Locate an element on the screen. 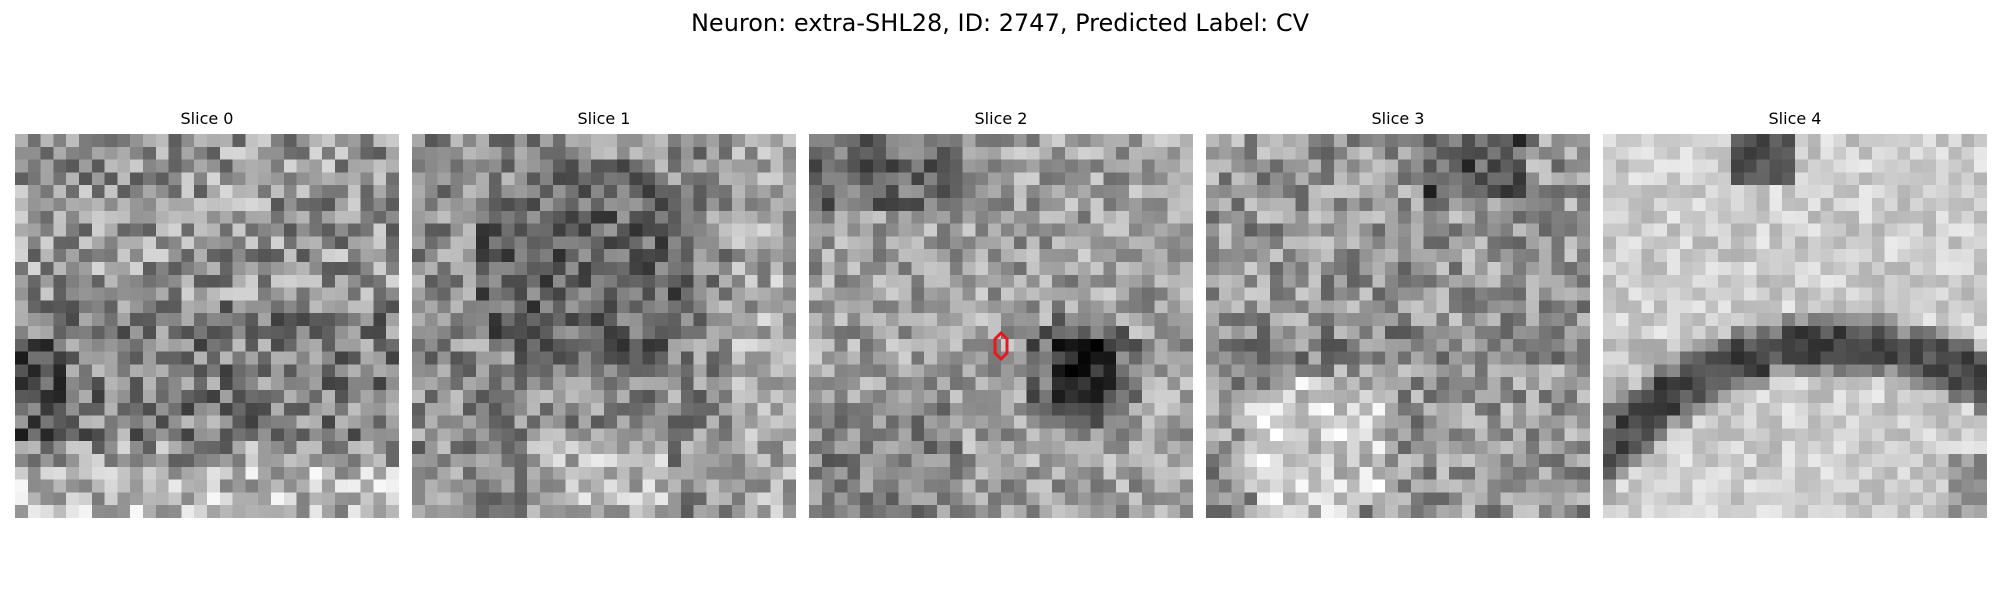 This screenshot has height=600, width=2000. slice-panel-3: Slice 3 is located at coordinates (1398, 313).